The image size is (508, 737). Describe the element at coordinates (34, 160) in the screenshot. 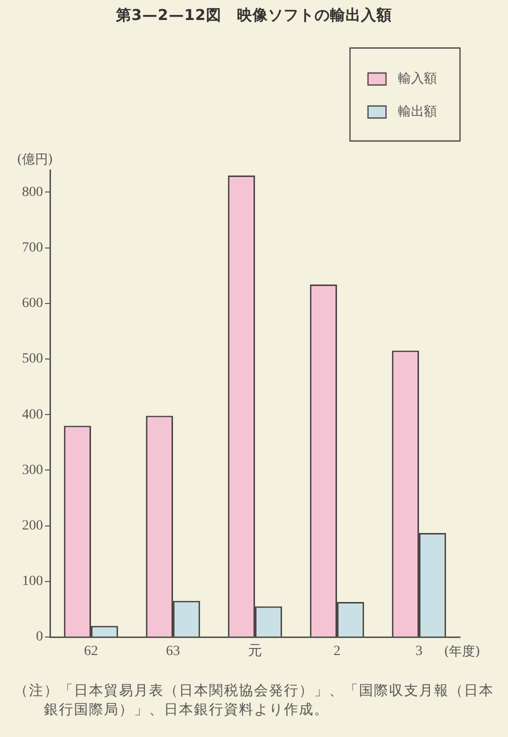

I see `y-axis-title: (億円)` at that location.